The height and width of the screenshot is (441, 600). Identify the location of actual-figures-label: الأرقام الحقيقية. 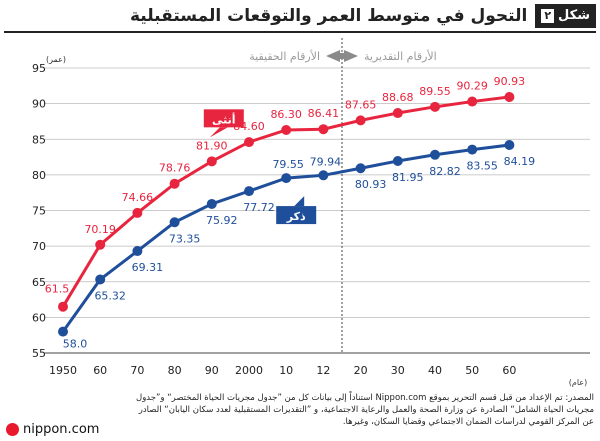
(284, 56).